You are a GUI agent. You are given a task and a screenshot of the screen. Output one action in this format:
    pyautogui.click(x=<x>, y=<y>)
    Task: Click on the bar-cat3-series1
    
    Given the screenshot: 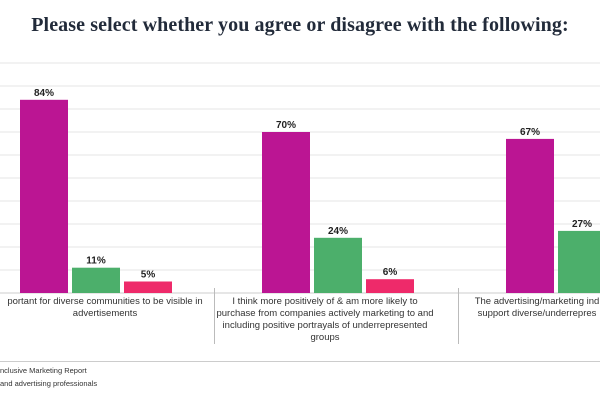 What is the action you would take?
    pyautogui.click(x=530, y=215)
    